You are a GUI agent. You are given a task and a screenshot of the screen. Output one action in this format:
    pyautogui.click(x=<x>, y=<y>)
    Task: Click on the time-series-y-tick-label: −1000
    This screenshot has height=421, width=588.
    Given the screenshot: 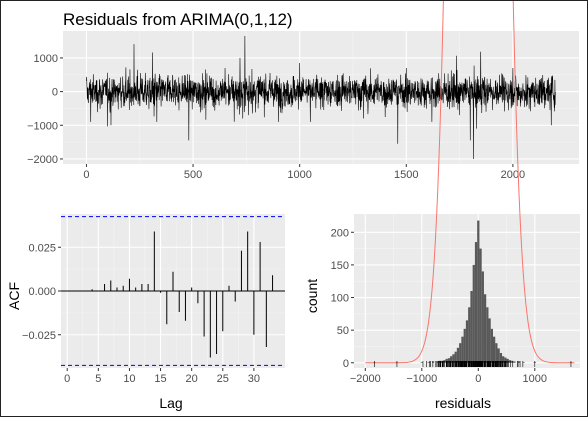 What is the action you would take?
    pyautogui.click(x=42, y=126)
    